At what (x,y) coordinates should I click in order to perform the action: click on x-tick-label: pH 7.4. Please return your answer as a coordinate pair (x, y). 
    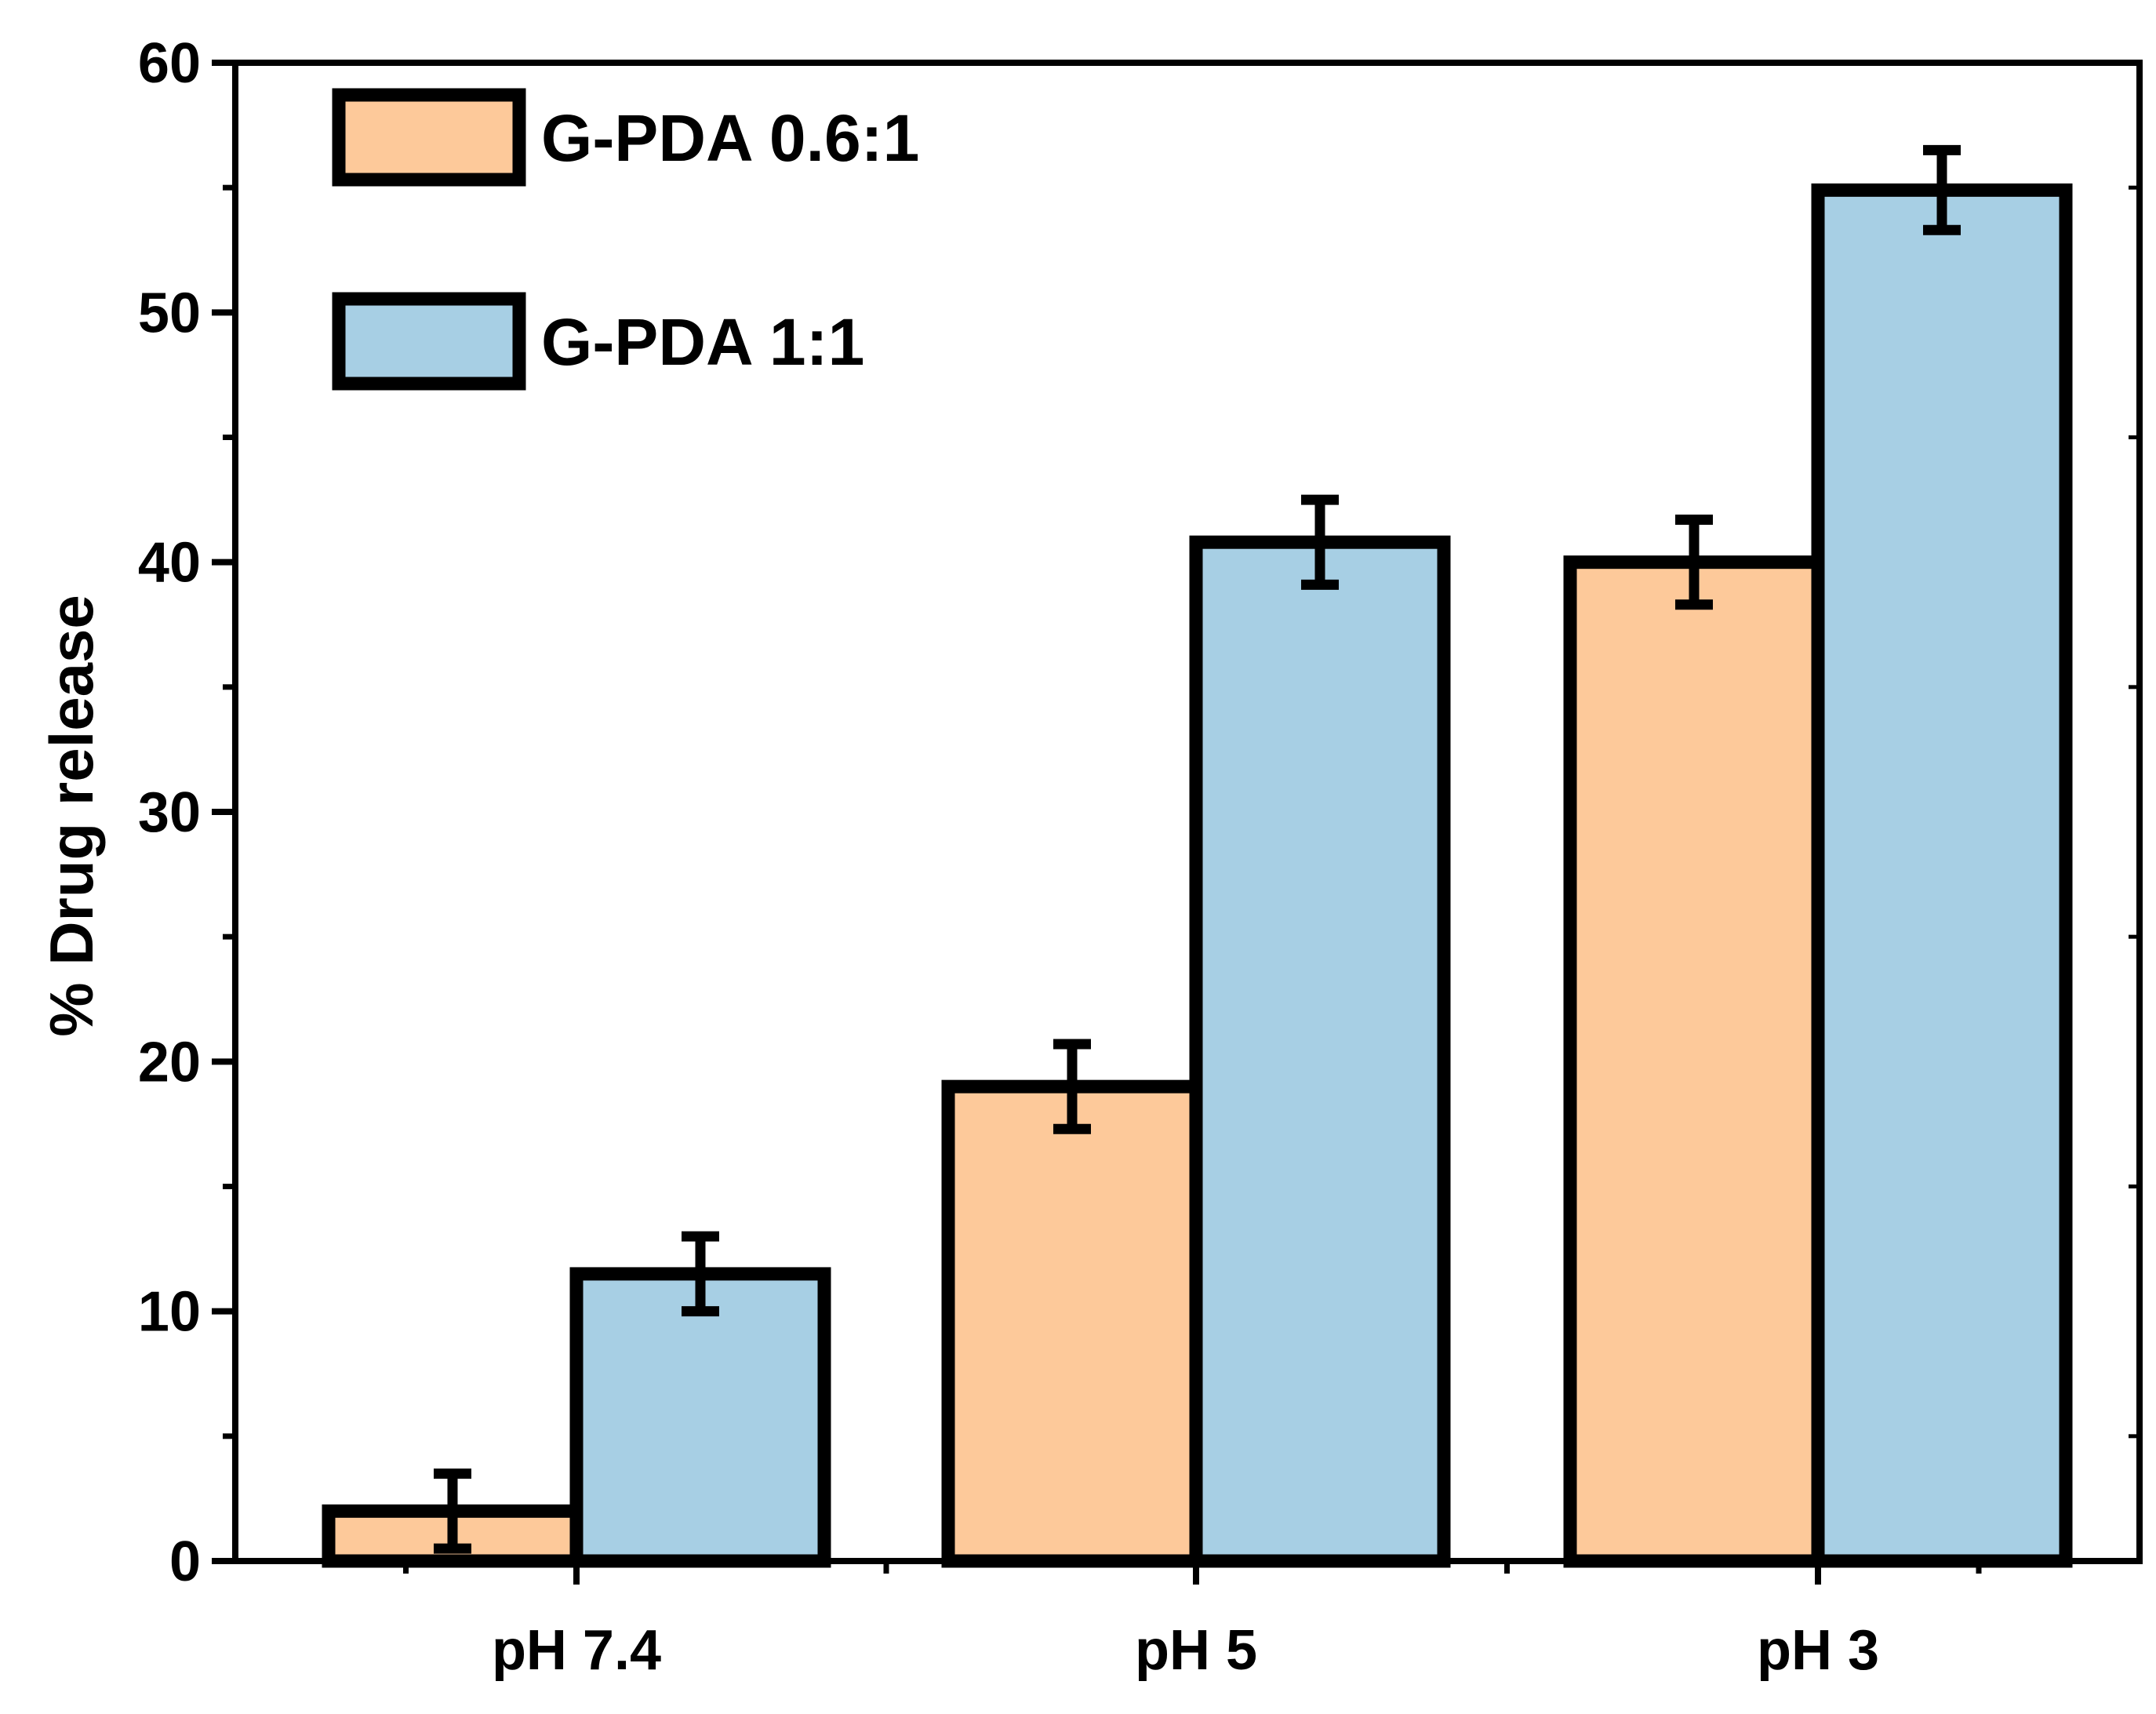
    Looking at the image, I should click on (576, 1650).